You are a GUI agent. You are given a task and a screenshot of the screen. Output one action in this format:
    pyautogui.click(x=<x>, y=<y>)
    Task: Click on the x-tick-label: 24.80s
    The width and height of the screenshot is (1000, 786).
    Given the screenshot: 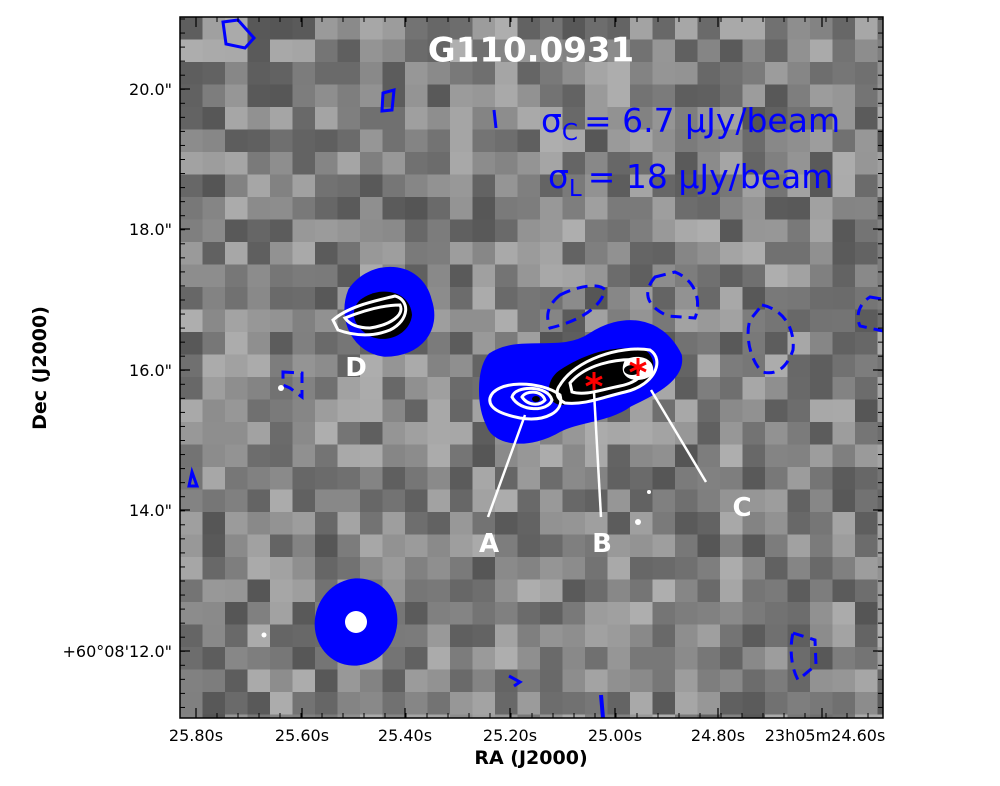 What is the action you would take?
    pyautogui.click(x=718, y=735)
    